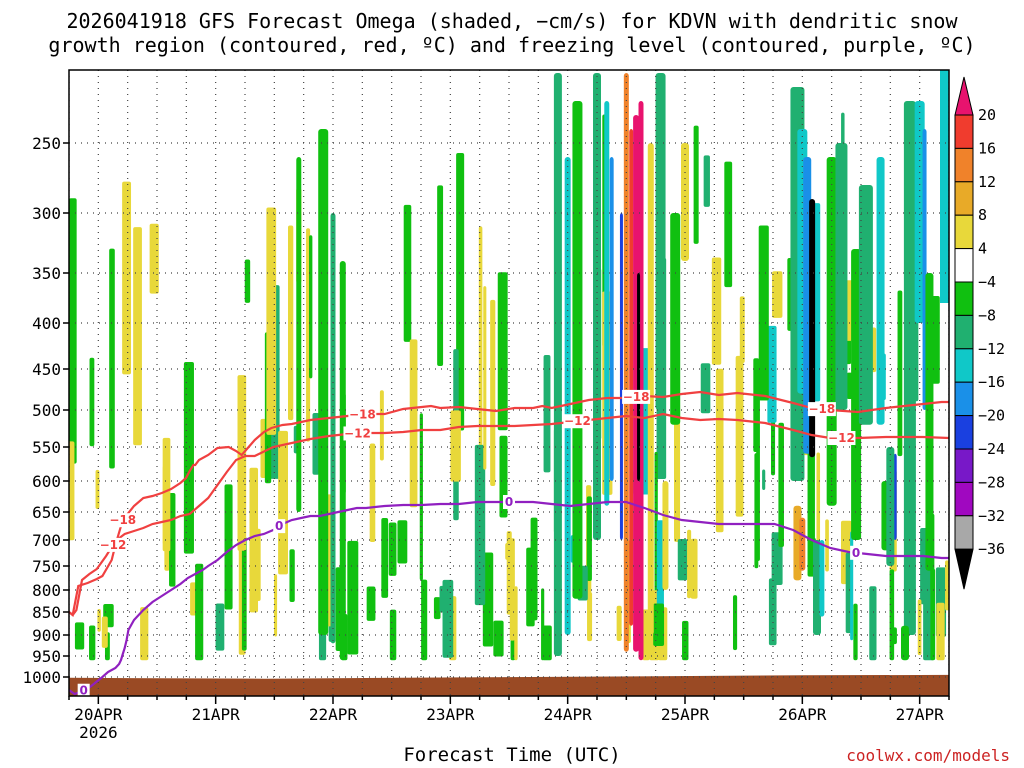  I want to click on colorbar-arrow-bottom, so click(964, 569).